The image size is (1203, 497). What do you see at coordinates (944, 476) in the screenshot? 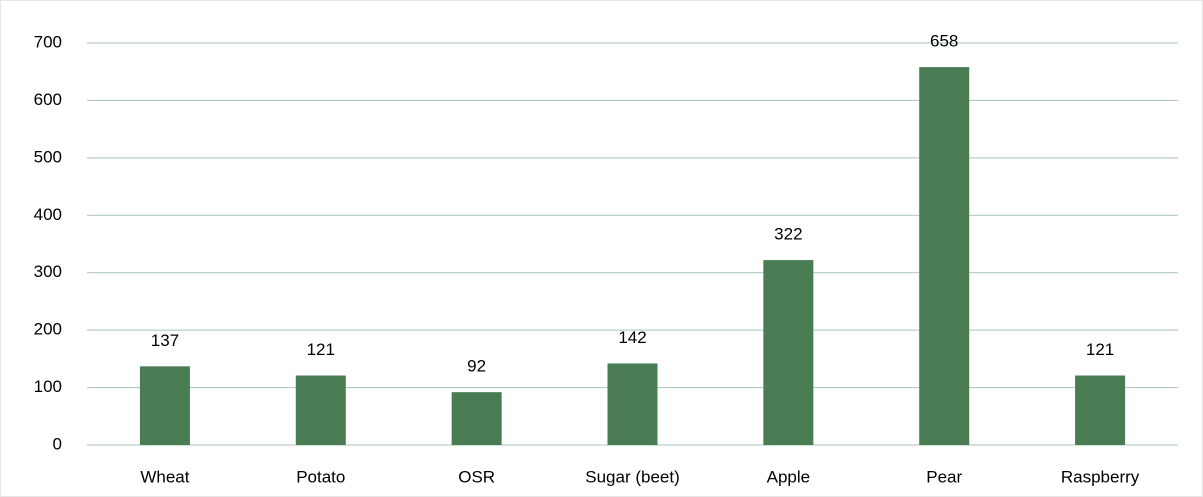
I see `x-tick-label: Pear` at bounding box center [944, 476].